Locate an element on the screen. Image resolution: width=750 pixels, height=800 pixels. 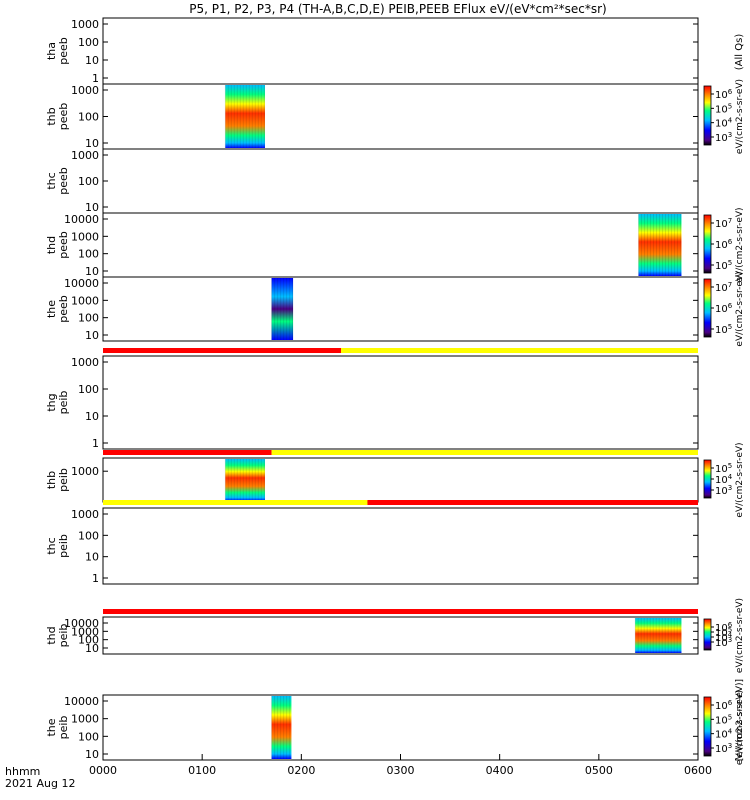
panel-tha-peeb: 1000 100 10 1 tha peeb is located at coordinates (372, 51).